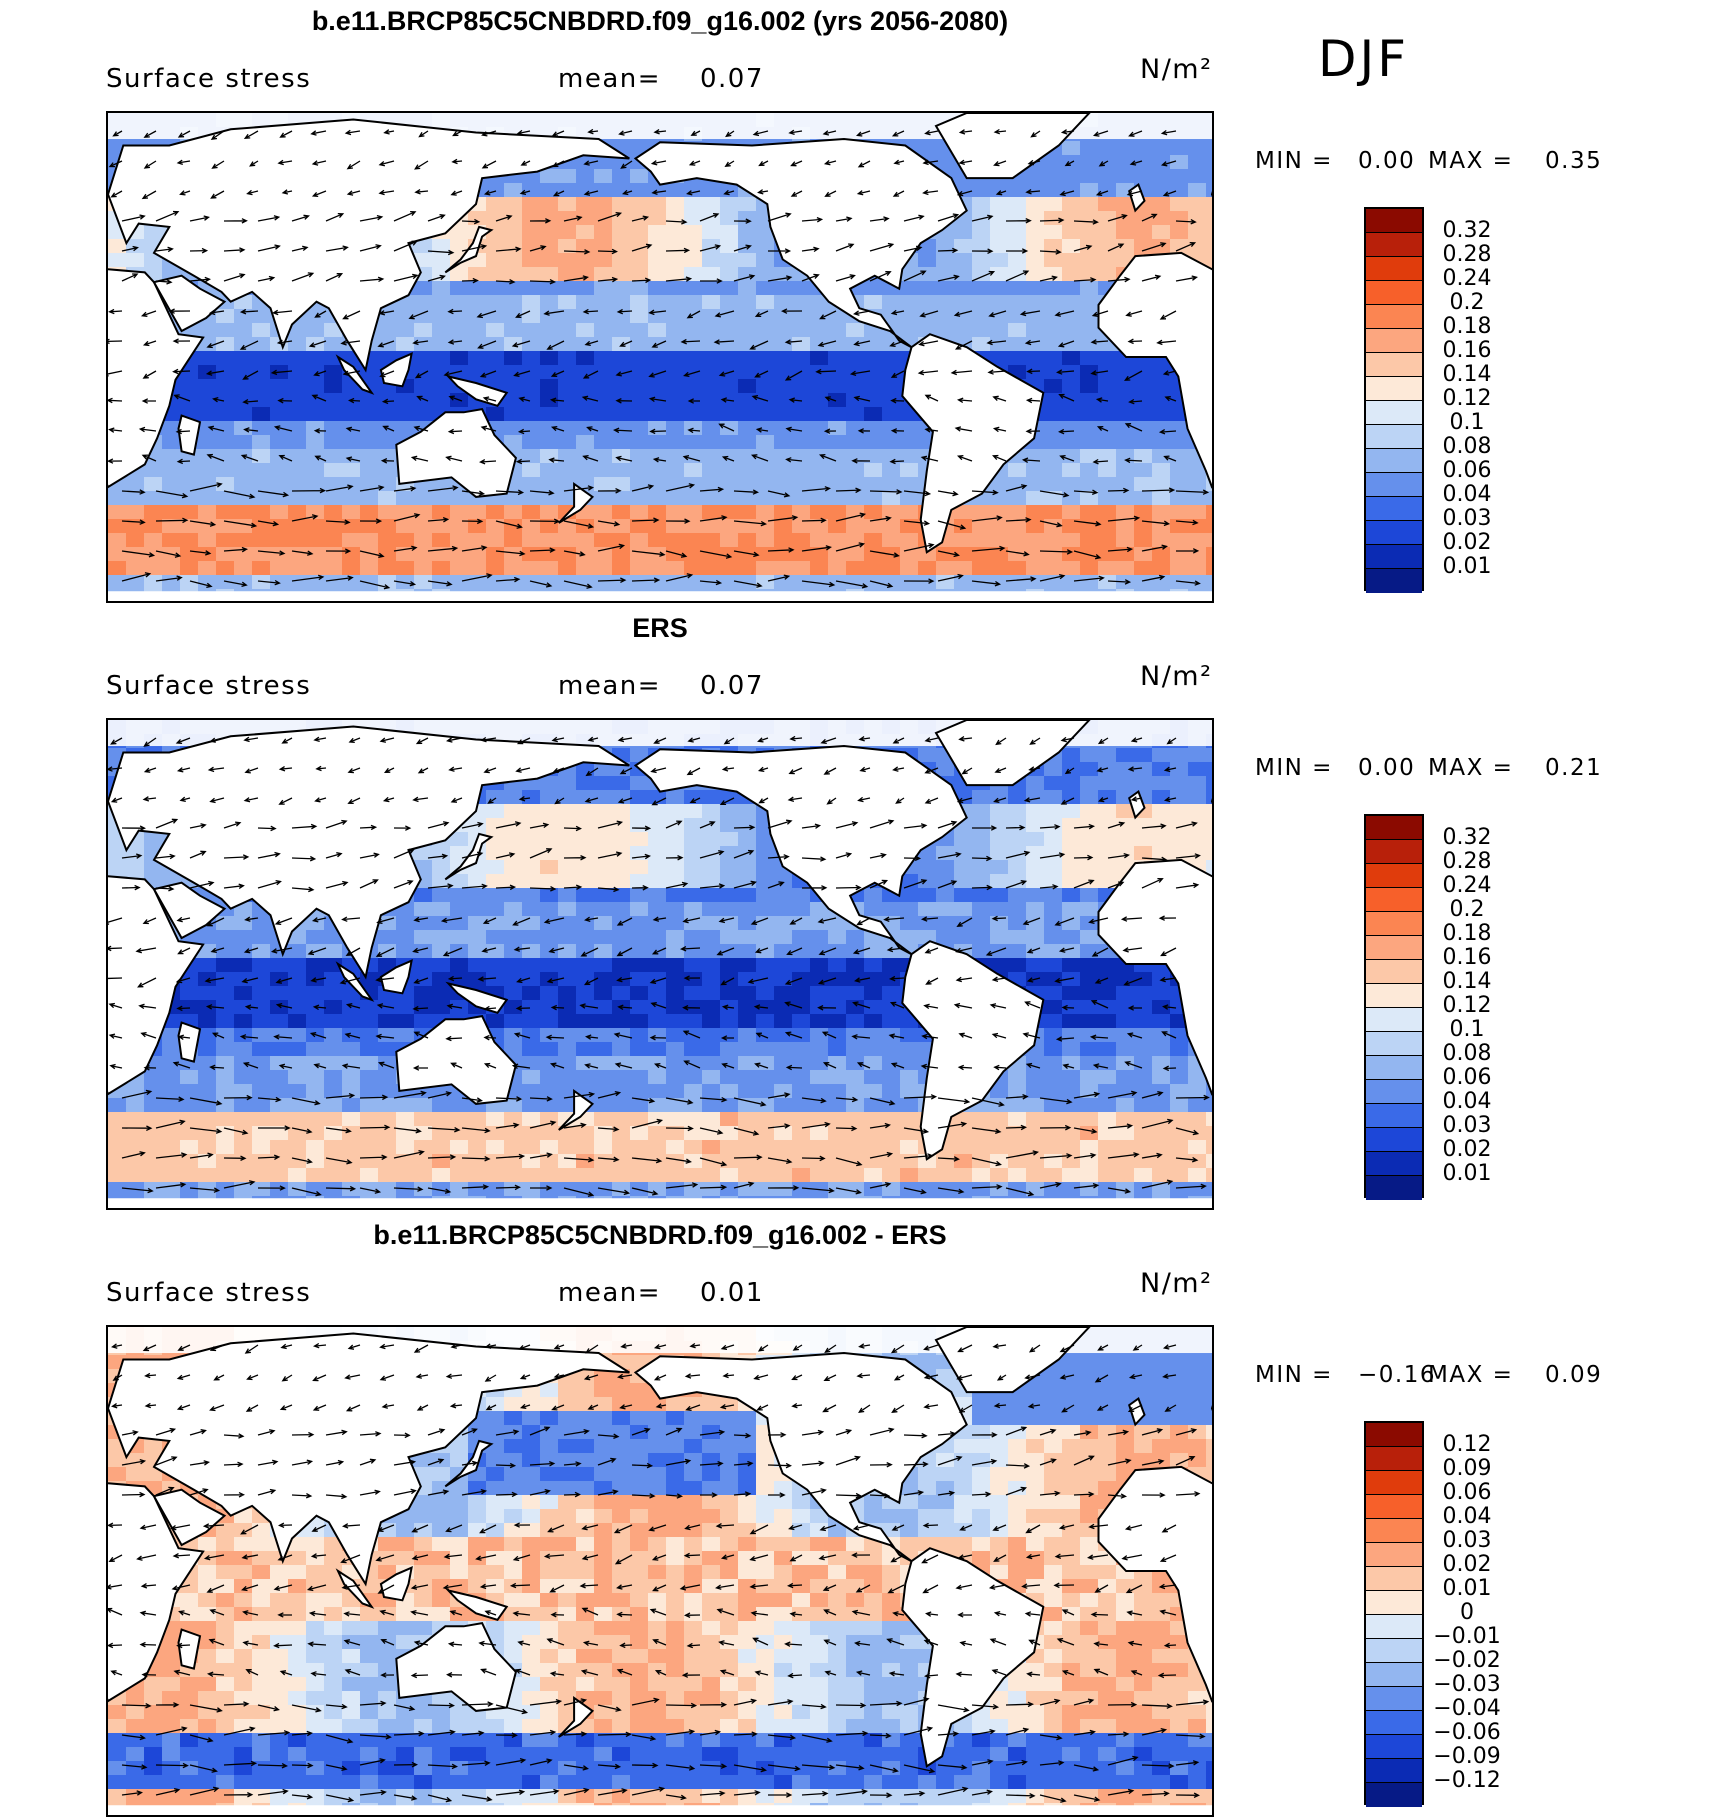 The image size is (1710, 1819). What do you see at coordinates (732, 1293) in the screenshot?
I see `mean-value: 0.01` at bounding box center [732, 1293].